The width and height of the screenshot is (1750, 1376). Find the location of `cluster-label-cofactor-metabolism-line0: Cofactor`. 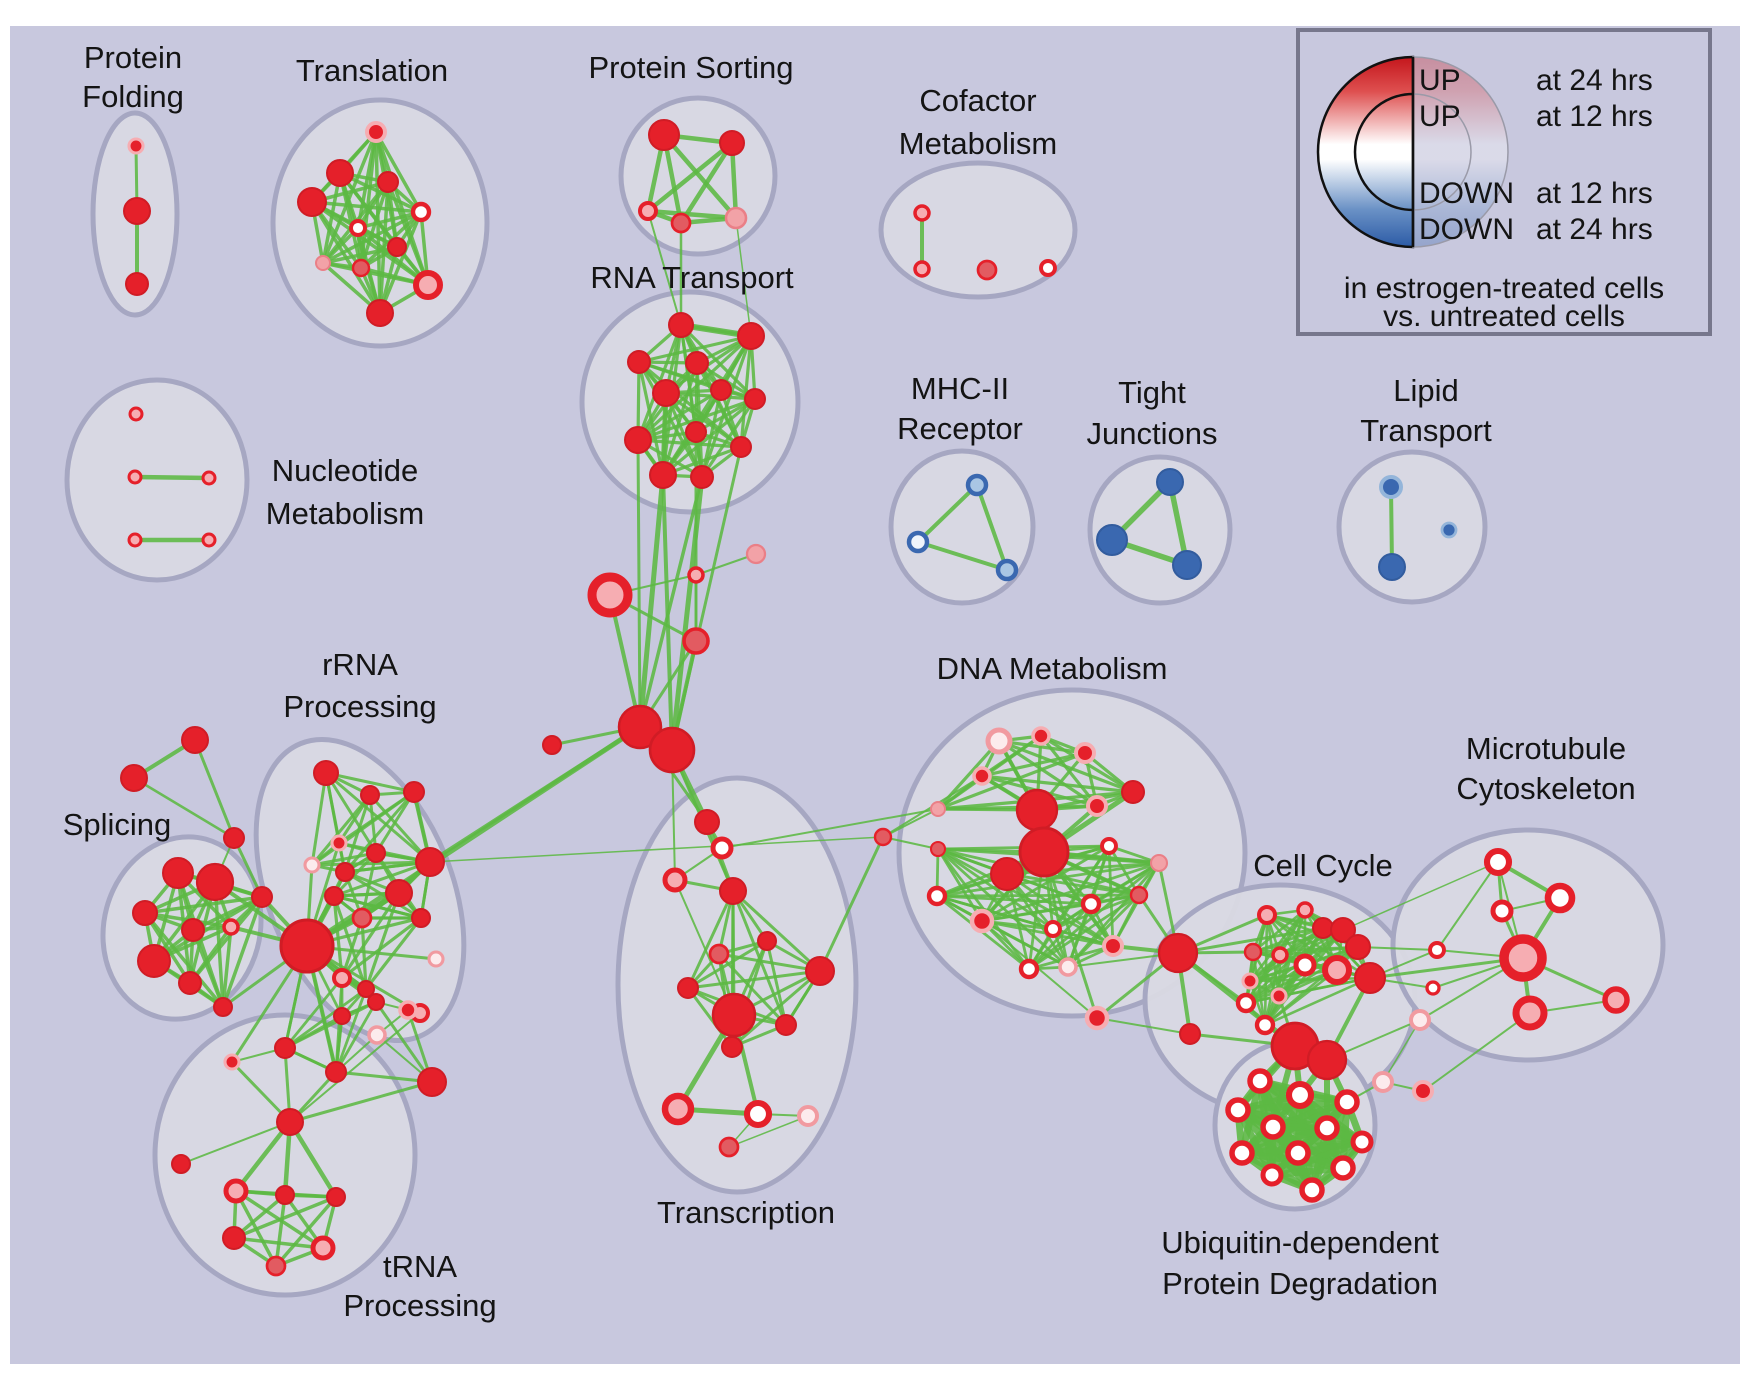

cluster-label-cofactor-metabolism-line0: Cofactor is located at coordinates (977, 100).